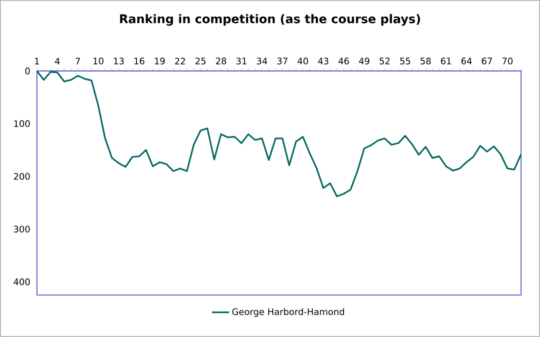  Describe the element at coordinates (445, 61) in the screenshot. I see `x-tick-label: 61` at that location.